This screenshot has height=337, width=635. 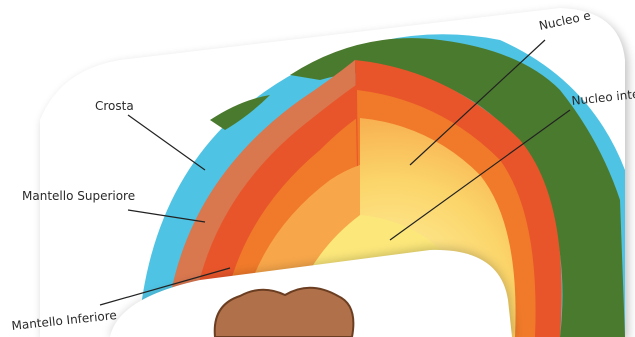 I want to click on inner-core-pointer, so click(x=480, y=175).